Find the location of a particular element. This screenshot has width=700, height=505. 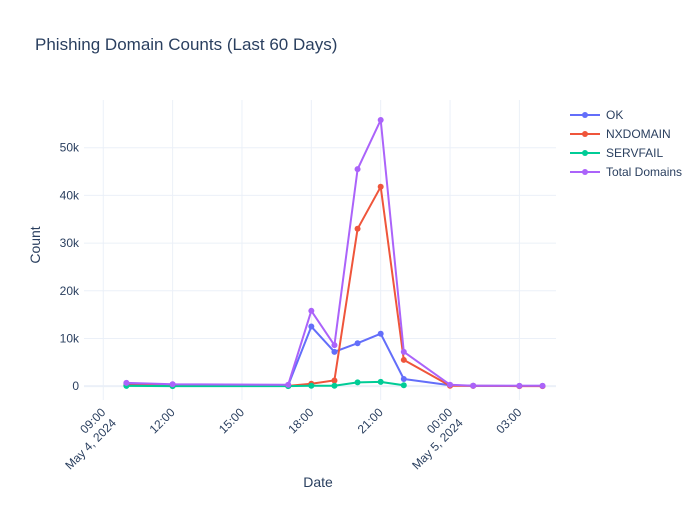

legend-item: Total Domains is located at coordinates (626, 172).